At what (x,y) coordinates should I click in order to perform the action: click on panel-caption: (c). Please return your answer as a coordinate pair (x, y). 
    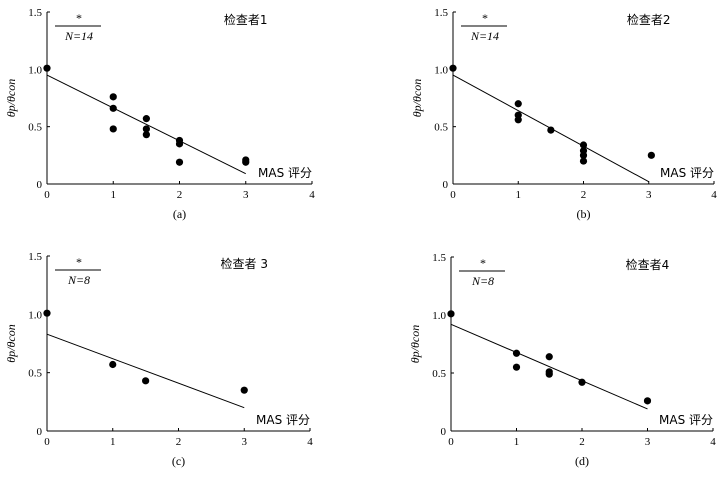
    Looking at the image, I should click on (178, 461).